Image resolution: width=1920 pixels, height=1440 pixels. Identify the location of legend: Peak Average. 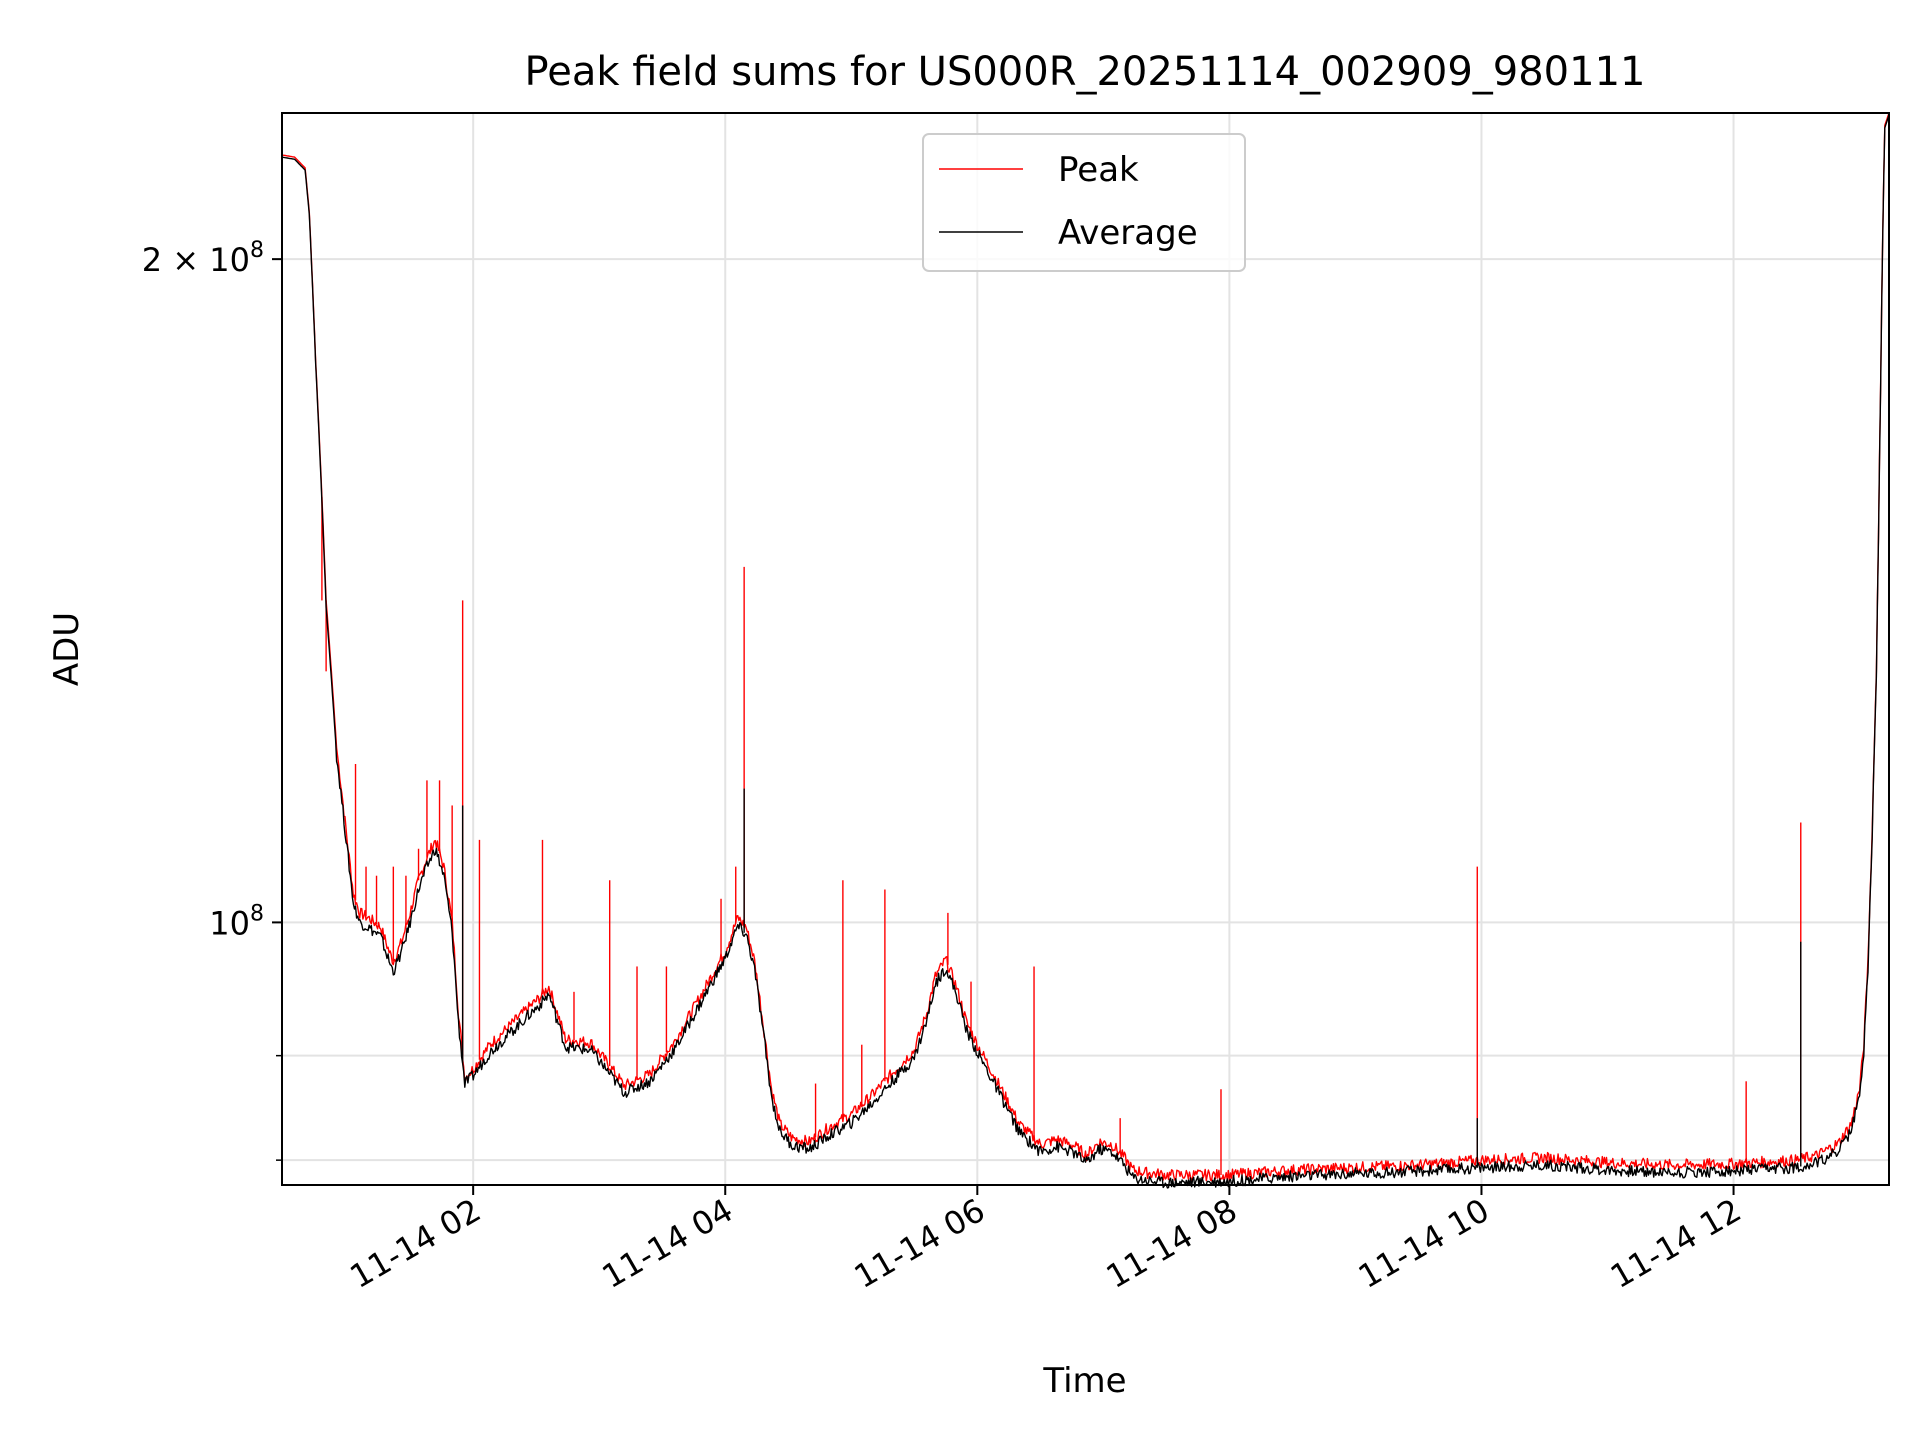
(1084, 202).